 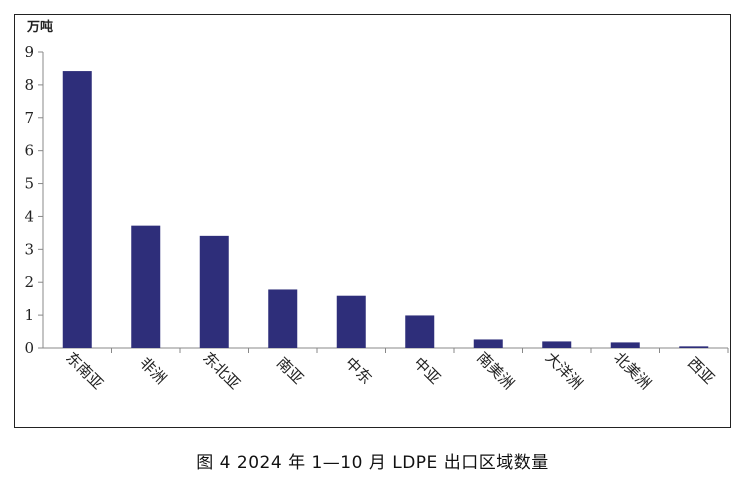 What do you see at coordinates (39, 27) in the screenshot?
I see `y-axis-unit-label: 万吨` at bounding box center [39, 27].